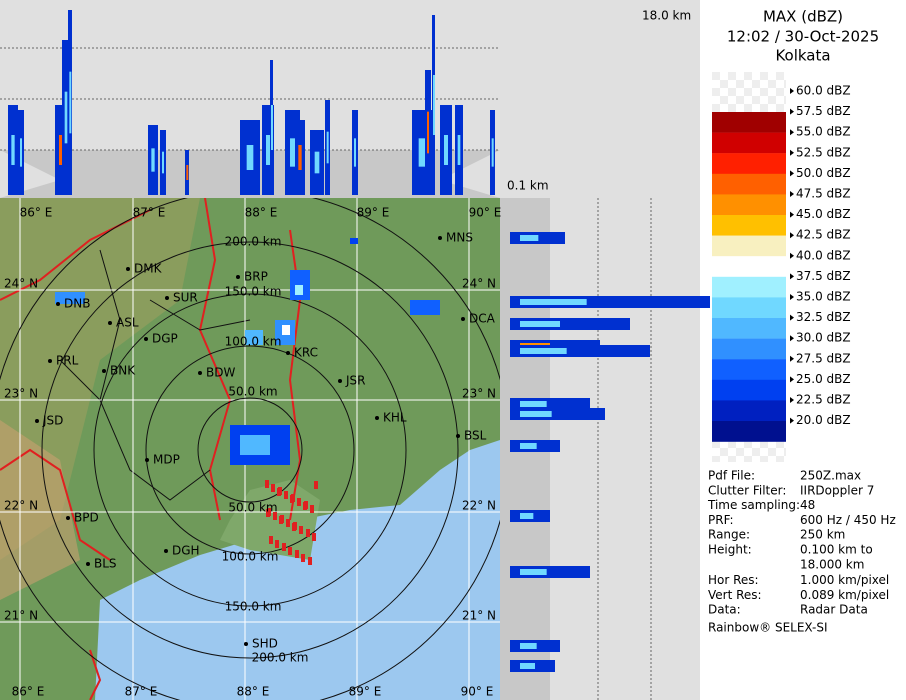 The height and width of the screenshot is (700, 906). I want to click on city-label: KRC, so click(306, 353).